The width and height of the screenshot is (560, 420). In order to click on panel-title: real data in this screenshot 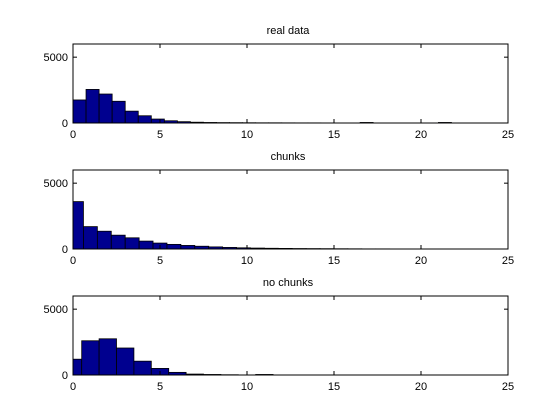, I will do `click(289, 31)`.